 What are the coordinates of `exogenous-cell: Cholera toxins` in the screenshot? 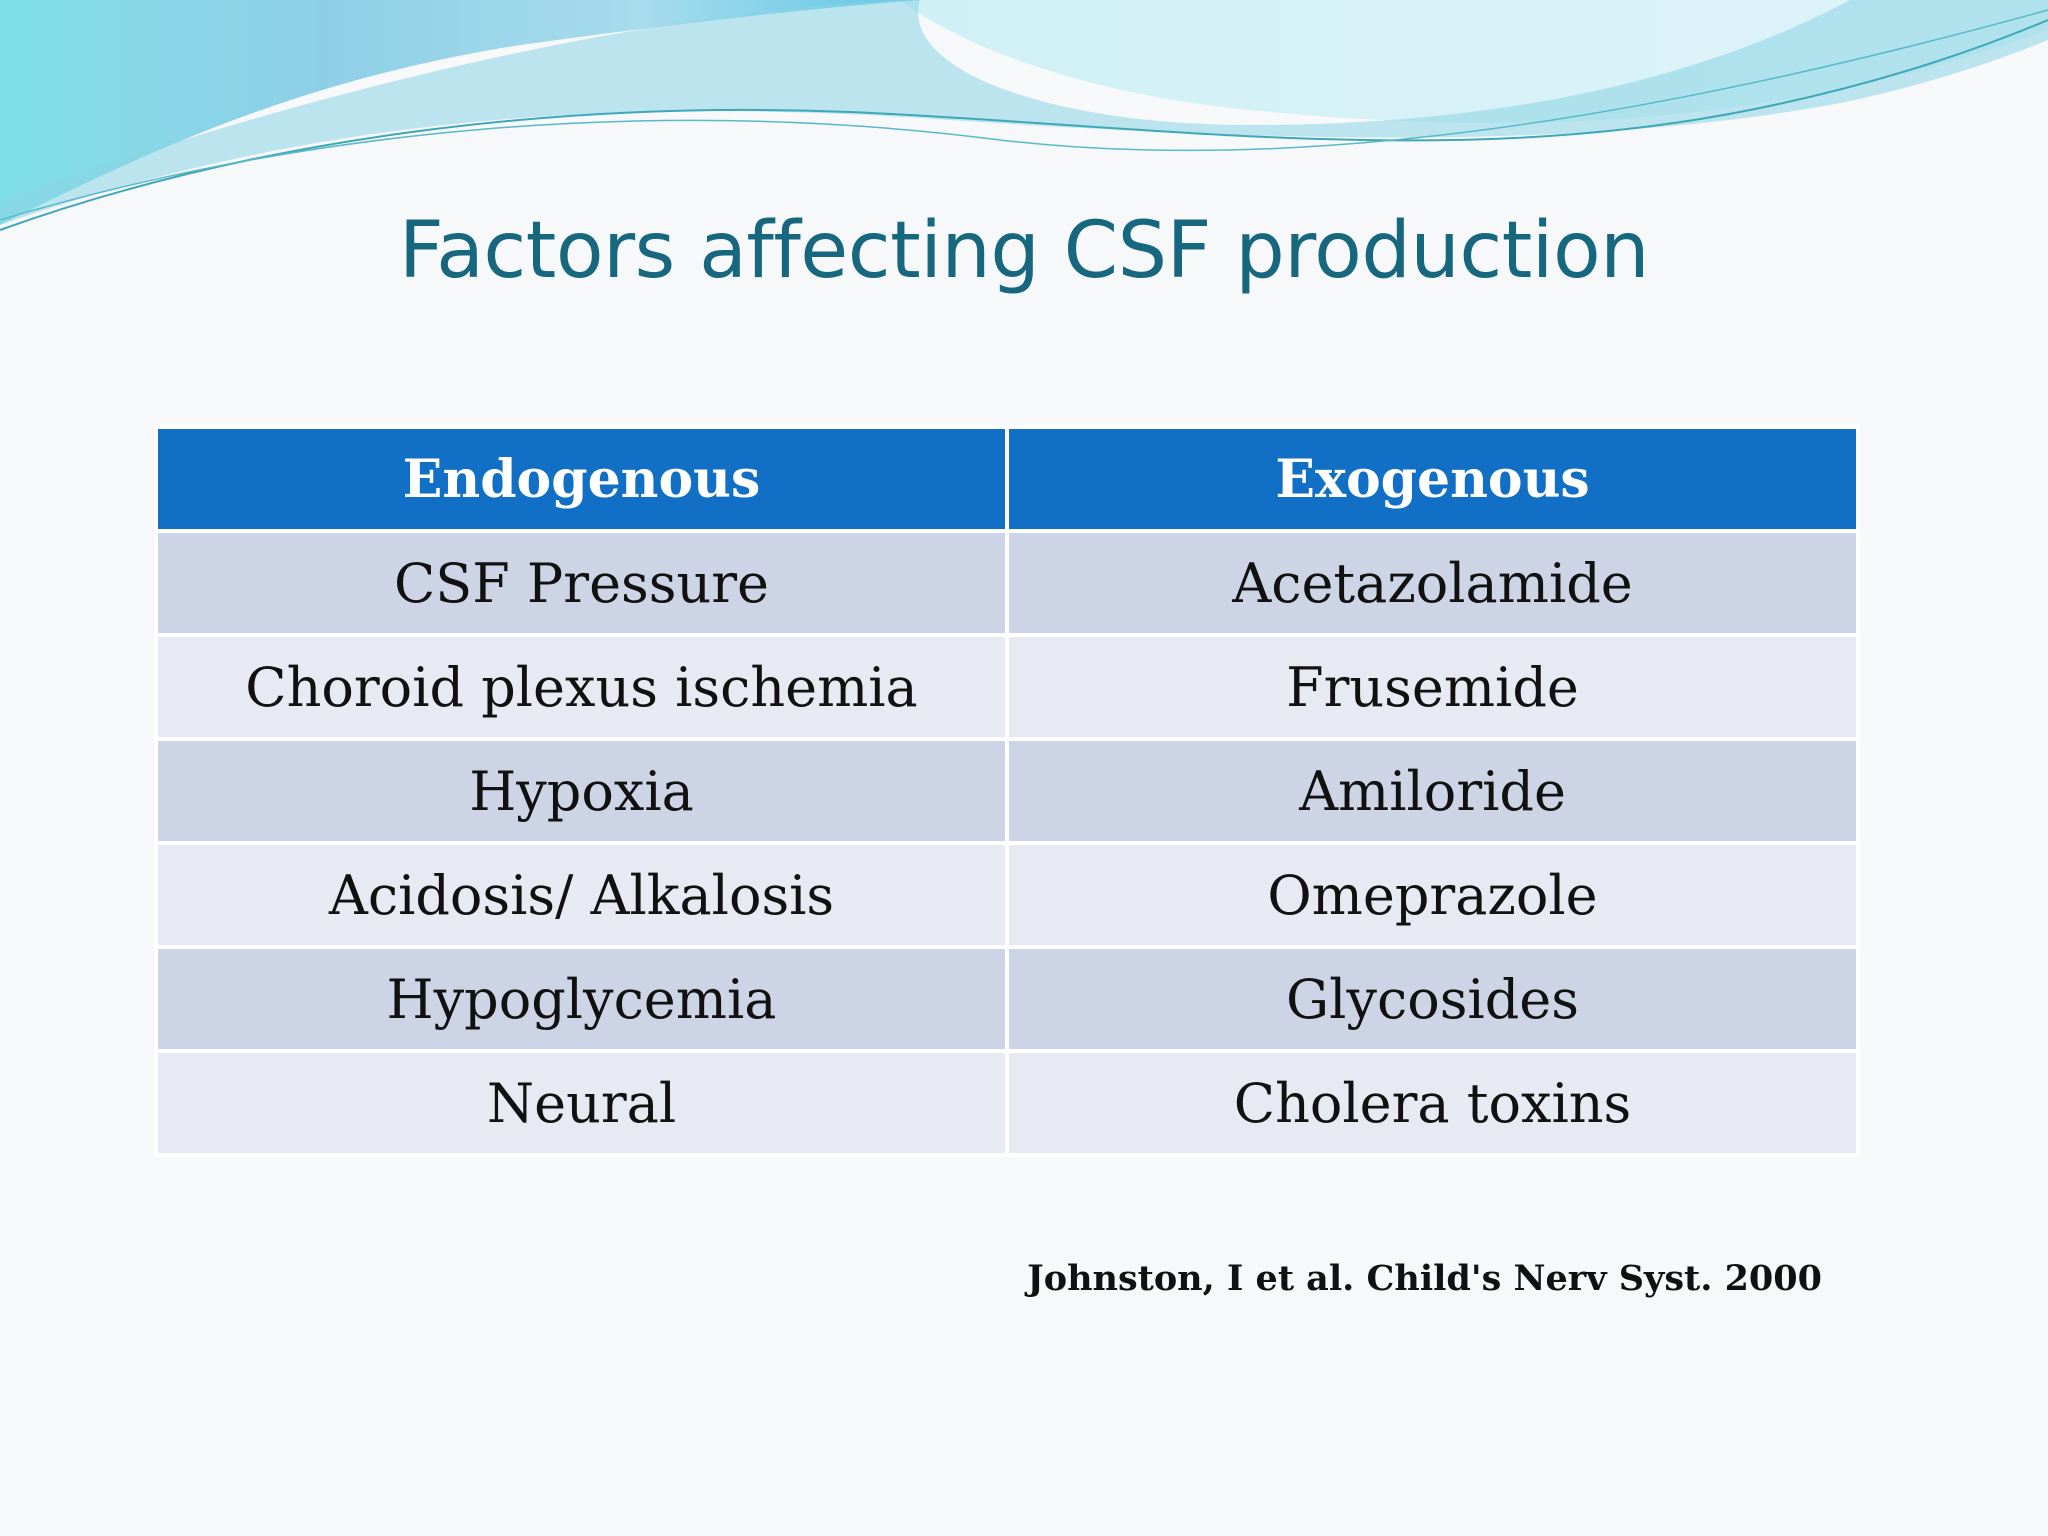 It's located at (1432, 1103).